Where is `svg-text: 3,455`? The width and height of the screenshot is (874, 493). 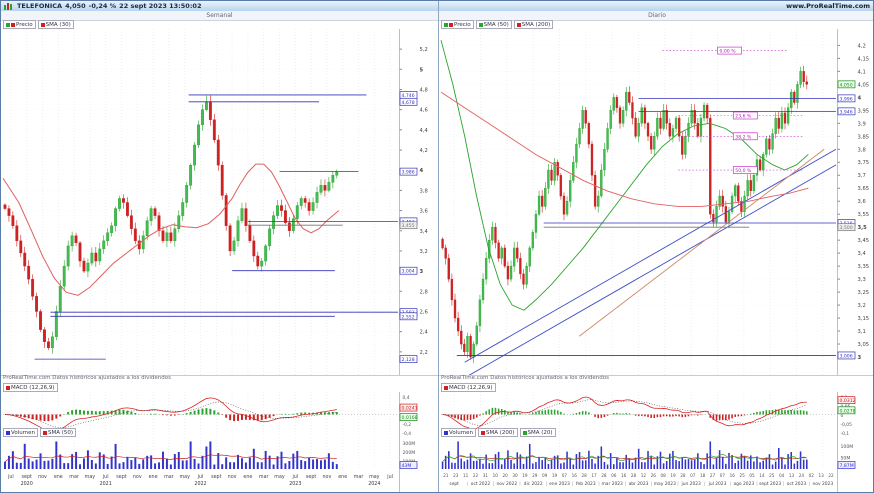 svg-text: 3,455 is located at coordinates (408, 226).